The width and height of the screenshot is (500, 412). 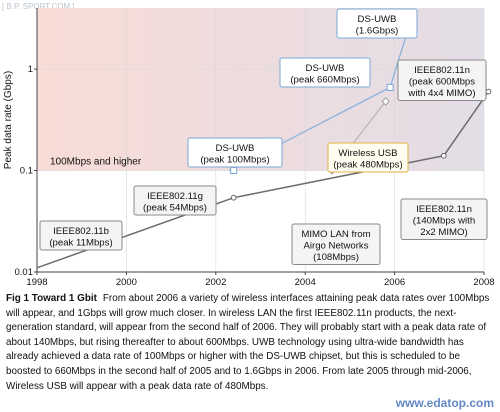 I want to click on annotation-line: (peak 54Mbps), so click(x=175, y=208).